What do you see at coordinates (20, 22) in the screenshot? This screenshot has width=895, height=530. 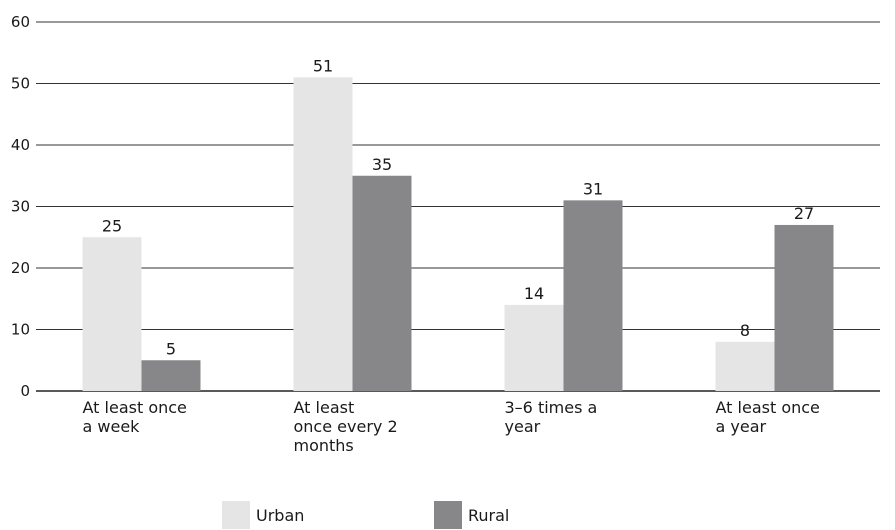 I see `y-tick-label: 60` at bounding box center [20, 22].